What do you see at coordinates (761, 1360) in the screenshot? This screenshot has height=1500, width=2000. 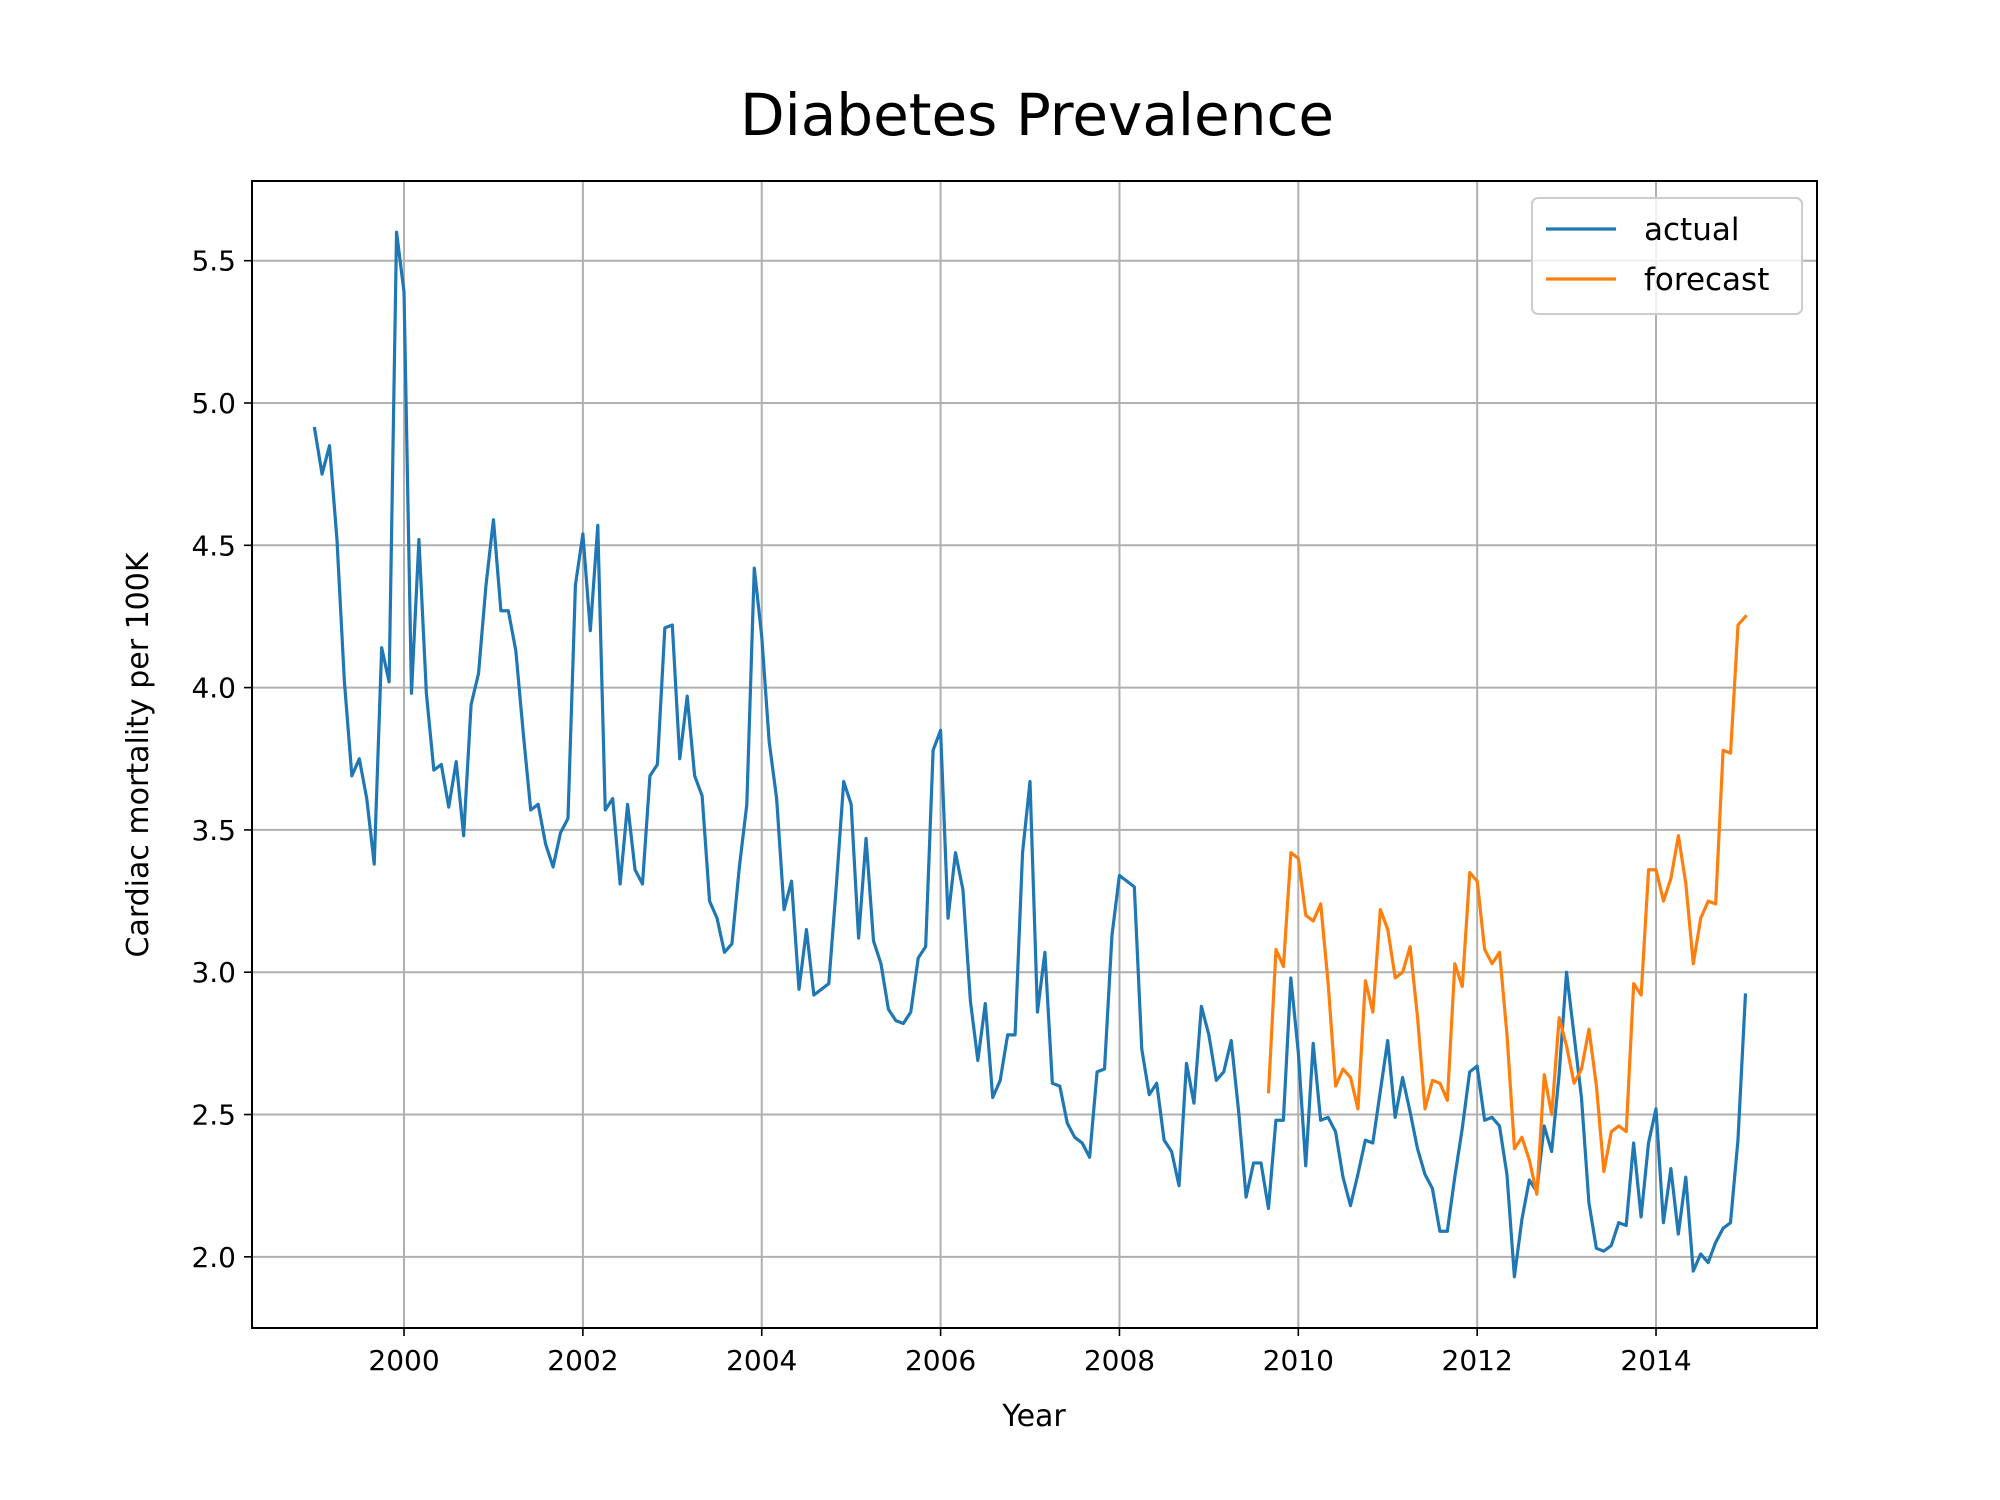 I see `x-tick-label: 2004` at bounding box center [761, 1360].